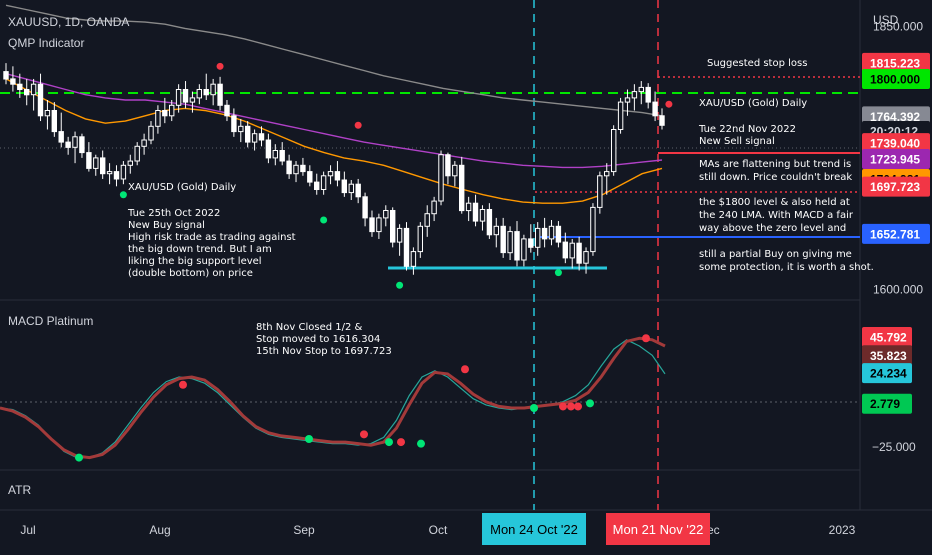 Image resolution: width=932 pixels, height=555 pixels. Describe the element at coordinates (318, 339) in the screenshot. I see `annotation-line: Stop moved to 1616.304` at that location.